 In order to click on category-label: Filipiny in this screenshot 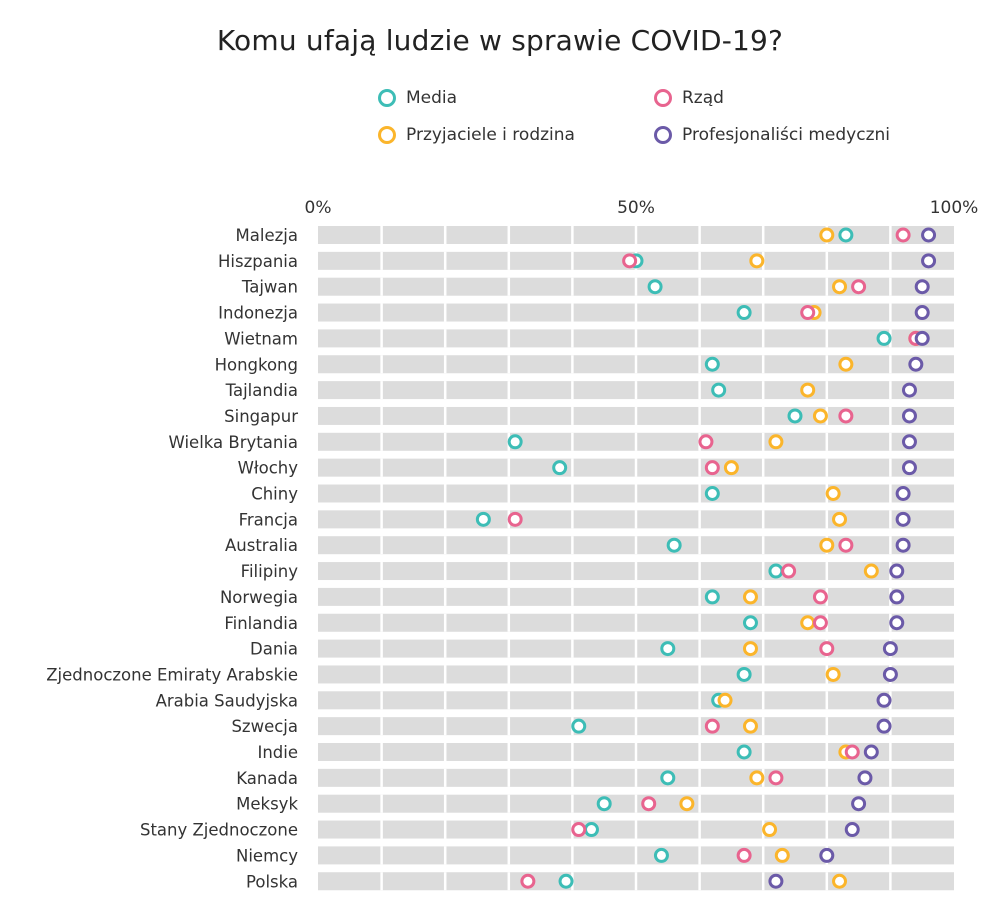, I will do `click(270, 571)`.